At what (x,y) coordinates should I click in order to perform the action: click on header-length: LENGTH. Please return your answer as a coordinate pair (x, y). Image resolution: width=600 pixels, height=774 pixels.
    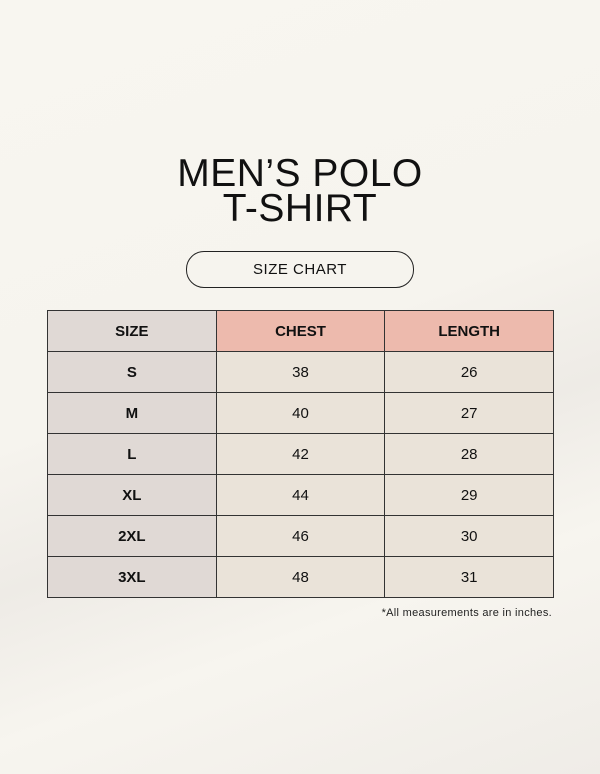
    Looking at the image, I should click on (469, 331).